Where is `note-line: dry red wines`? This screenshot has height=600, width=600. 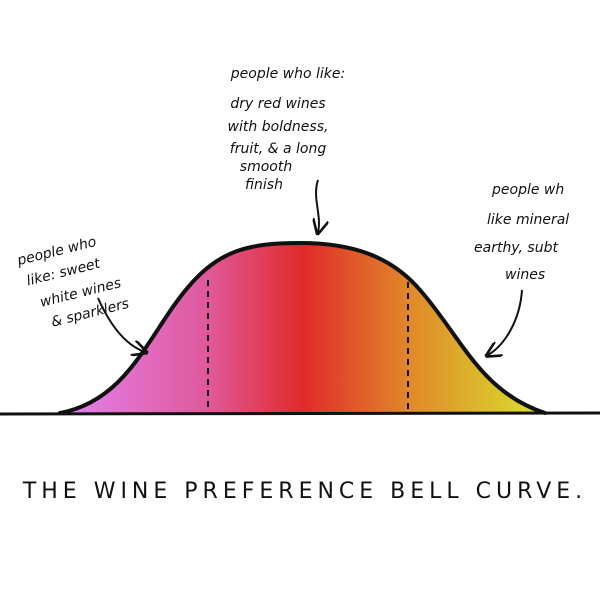 note-line: dry red wines is located at coordinates (277, 104).